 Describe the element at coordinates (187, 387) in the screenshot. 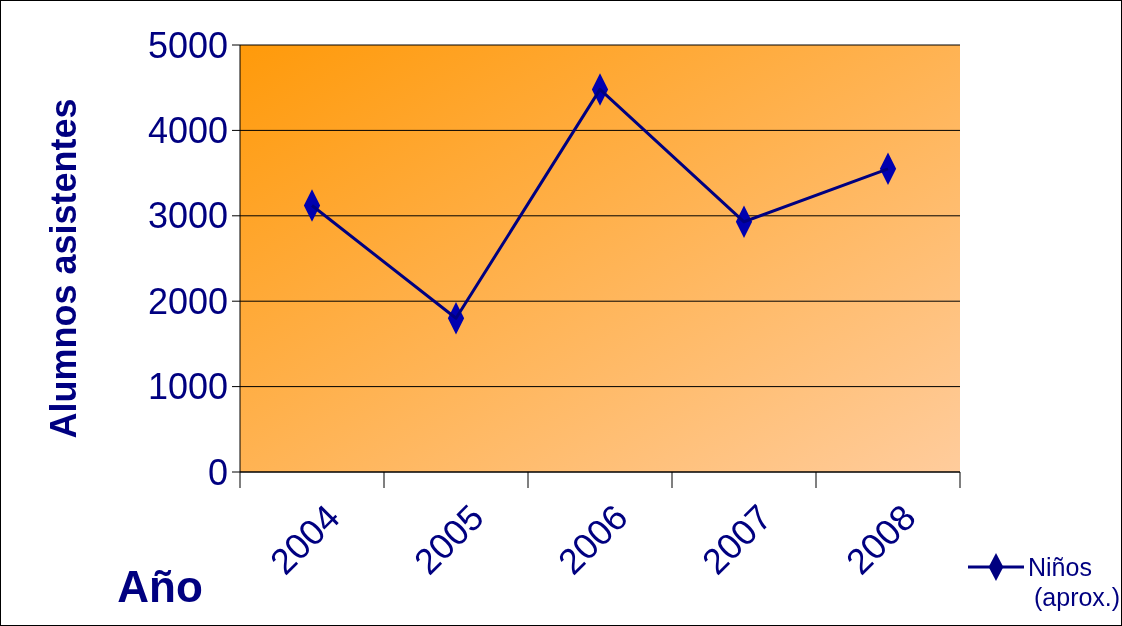

I see `y-tick-label: 1000` at that location.